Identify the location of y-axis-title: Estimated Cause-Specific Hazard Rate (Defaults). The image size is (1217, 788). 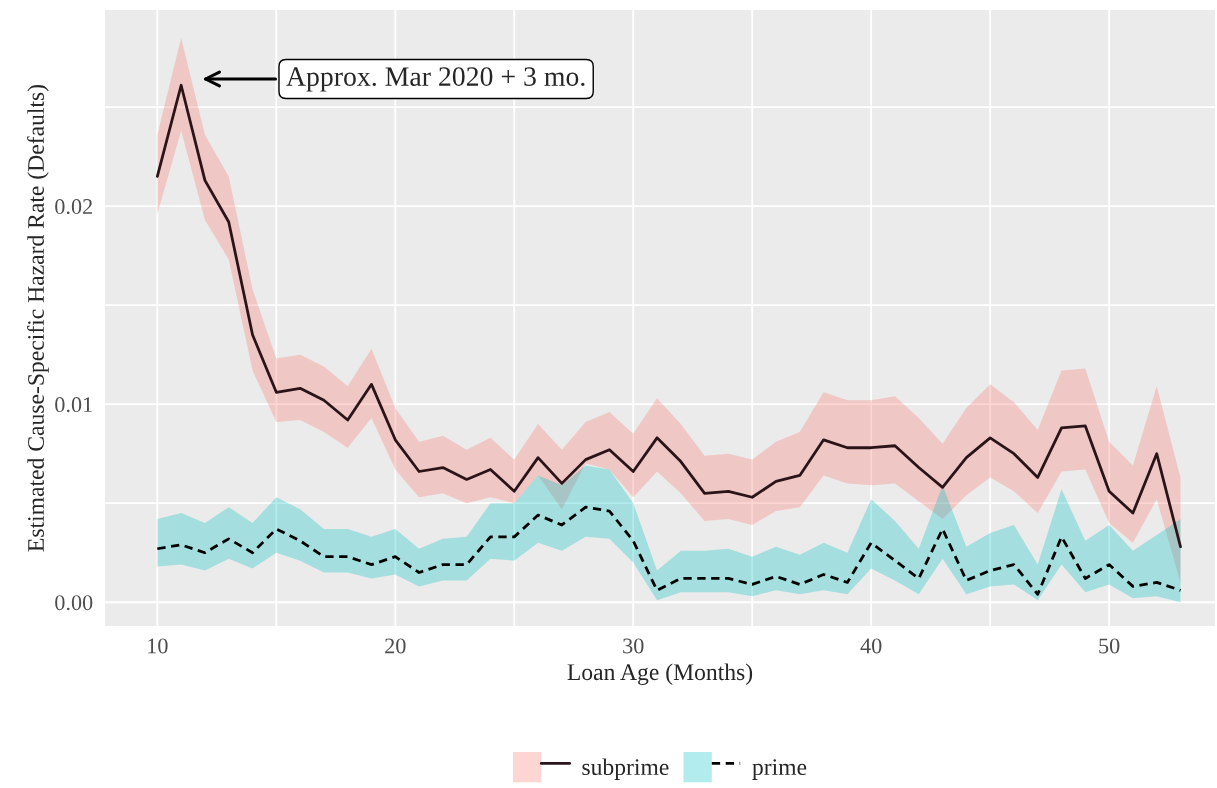
(38, 318).